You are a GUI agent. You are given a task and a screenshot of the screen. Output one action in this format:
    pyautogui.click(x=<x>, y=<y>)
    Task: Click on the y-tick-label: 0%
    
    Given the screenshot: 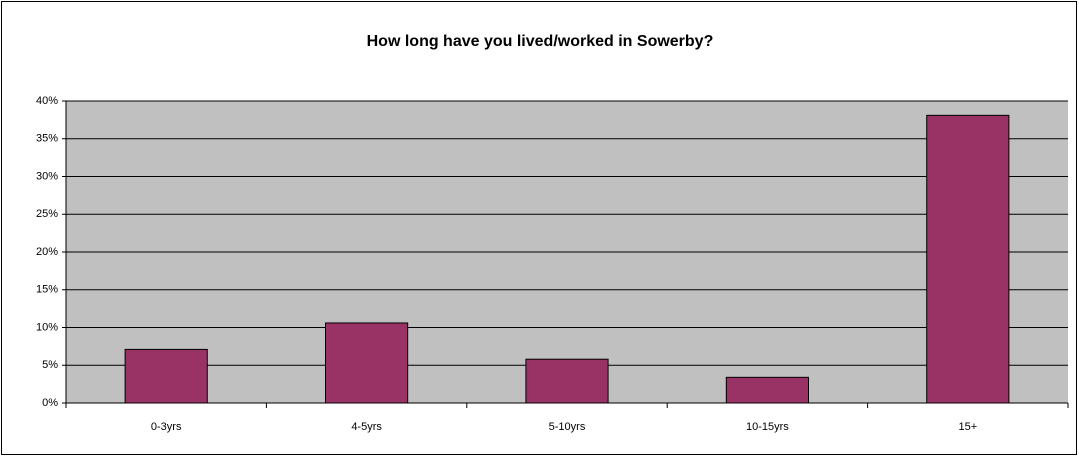 What is the action you would take?
    pyautogui.click(x=50, y=403)
    